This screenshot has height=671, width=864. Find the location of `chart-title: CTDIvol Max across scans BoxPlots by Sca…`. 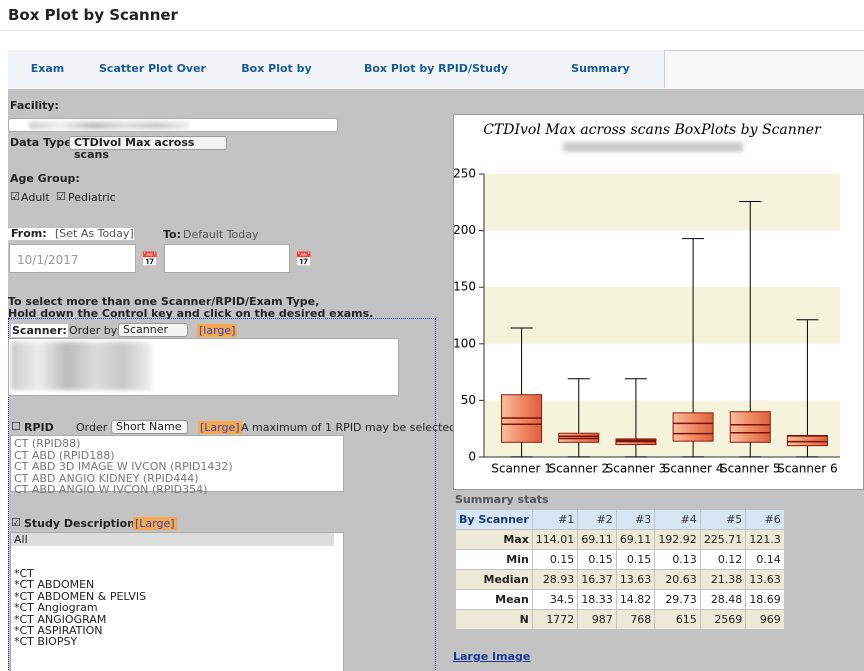

chart-title: CTDIvol Max across scans BoxPlots by Sca… is located at coordinates (652, 130).